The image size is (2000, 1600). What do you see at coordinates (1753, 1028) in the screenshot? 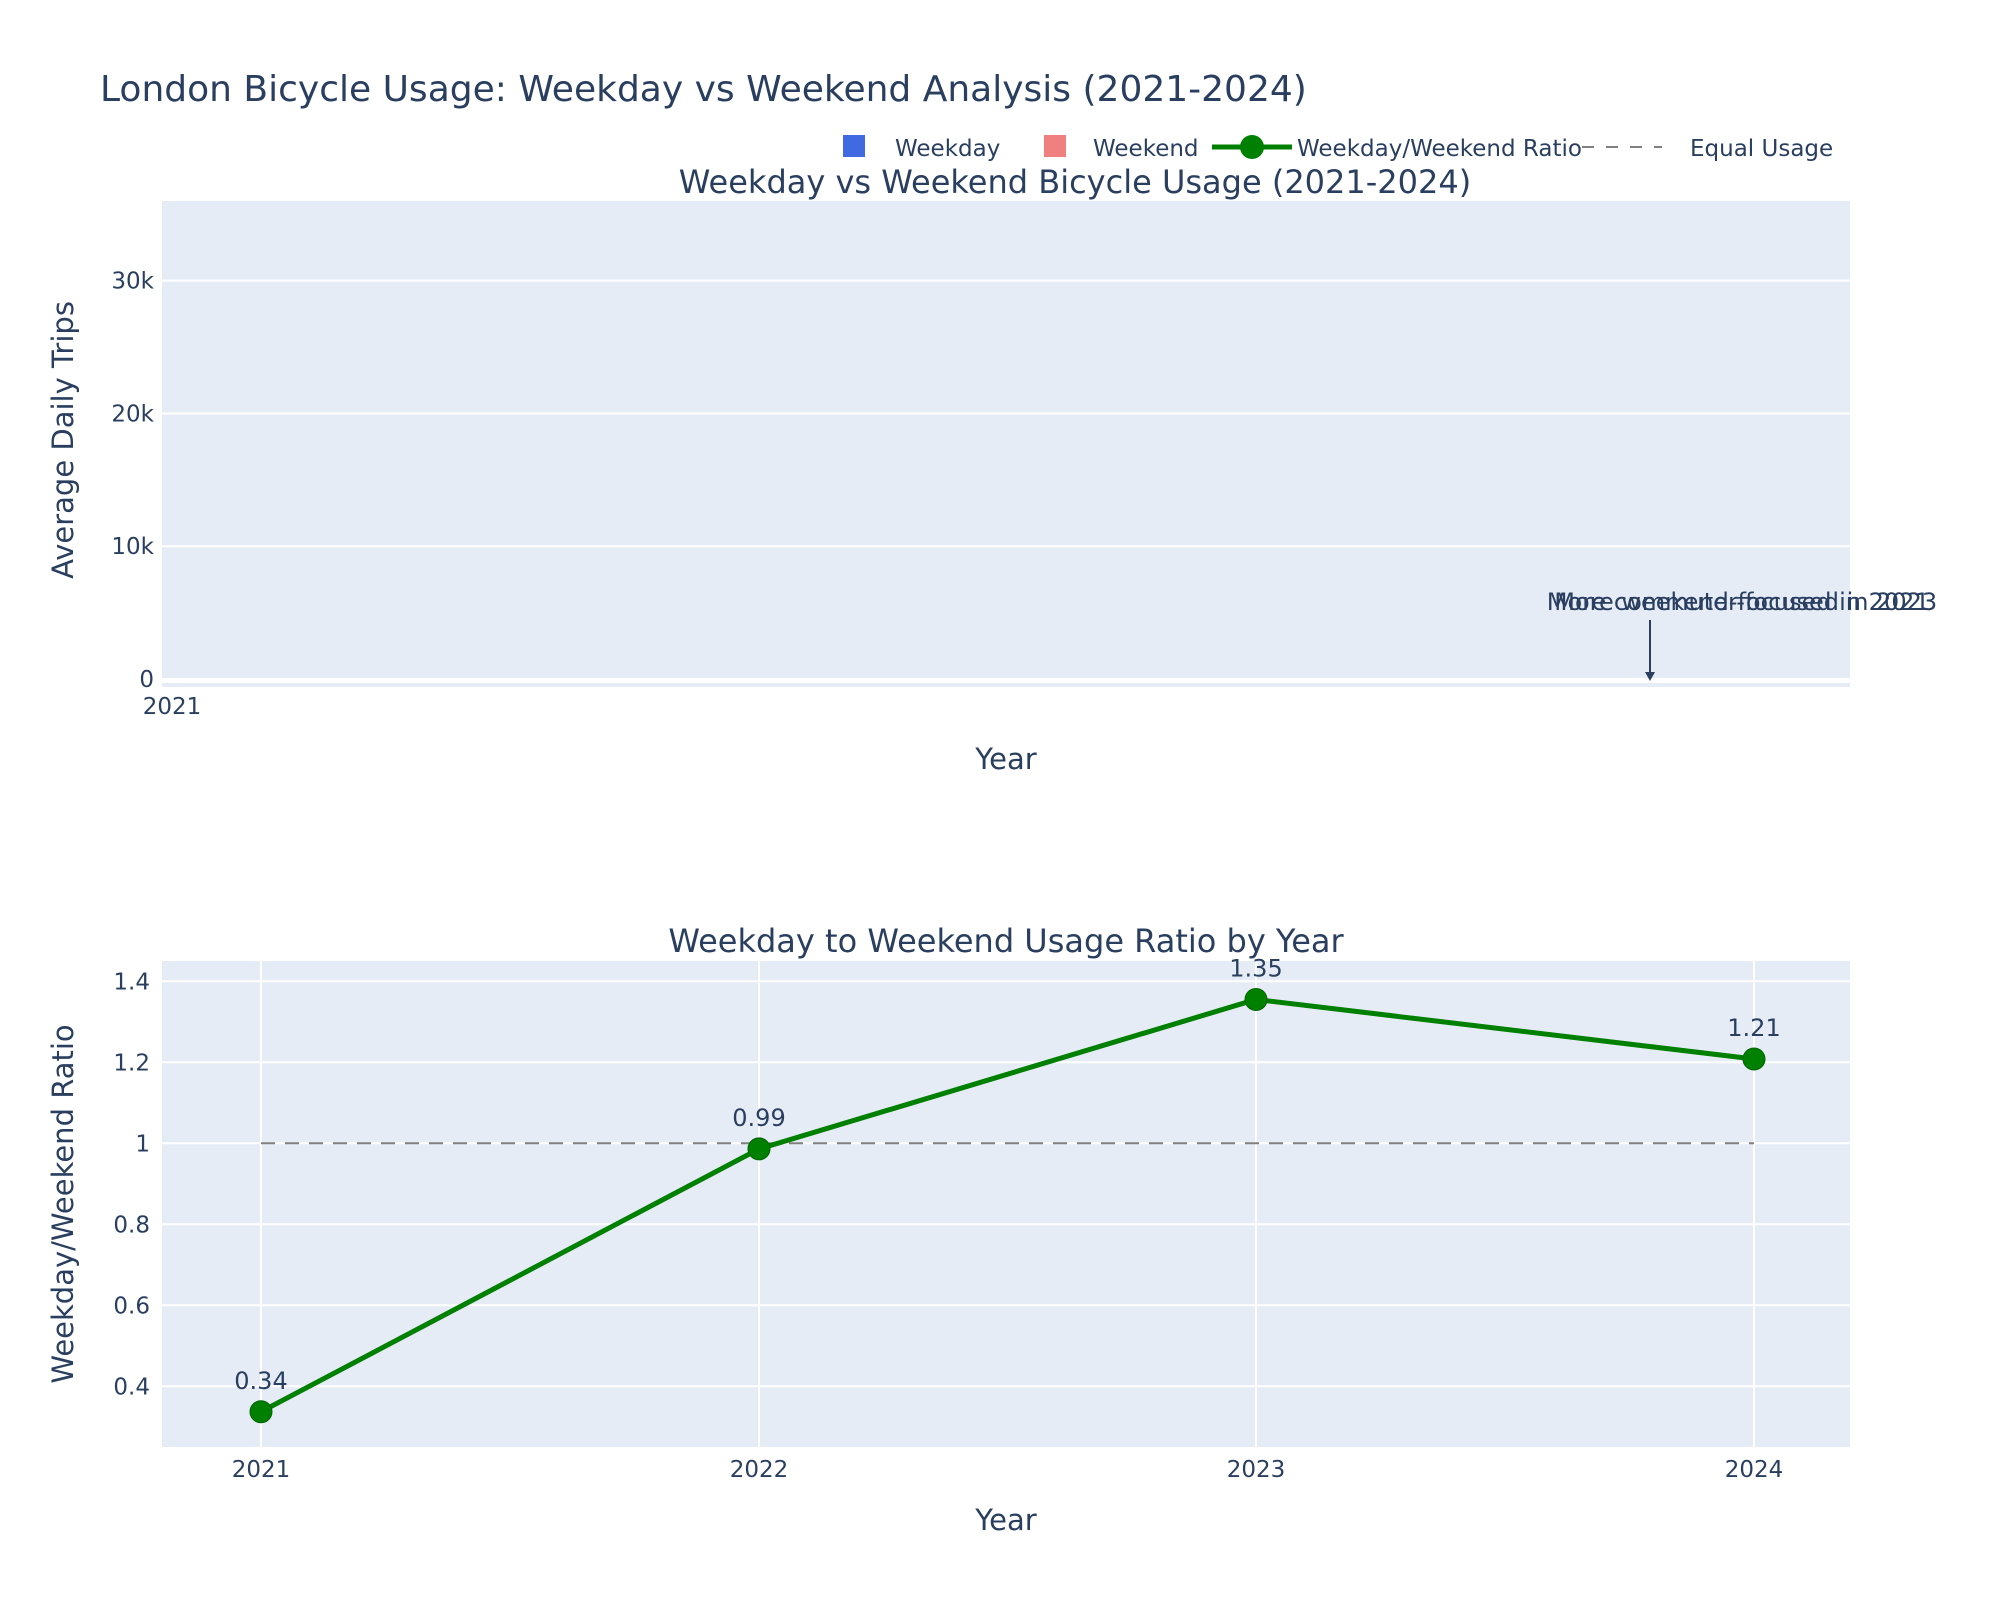
I see `ratio-data-label: 1.21` at bounding box center [1753, 1028].